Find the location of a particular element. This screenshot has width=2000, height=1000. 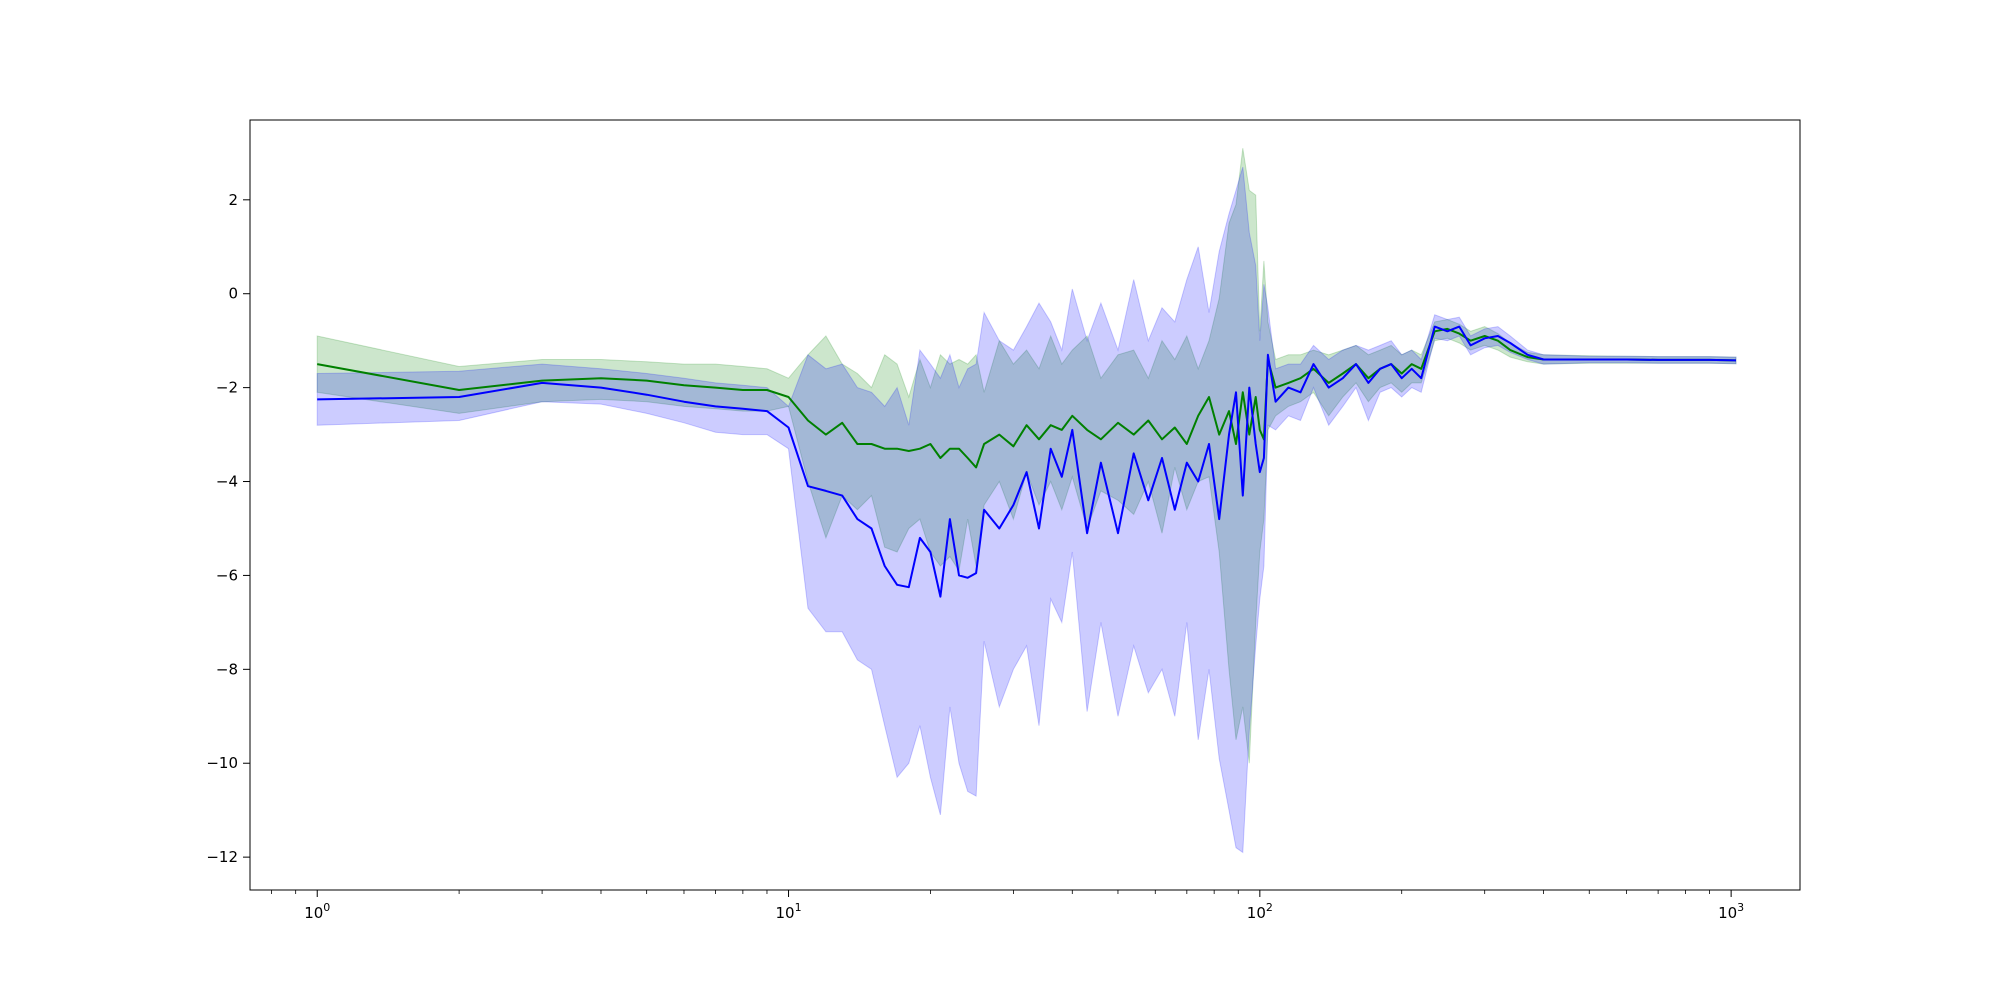

y-axis: 2 0 −2 −4 −6 −8 −10 −12 is located at coordinates (228, 528).